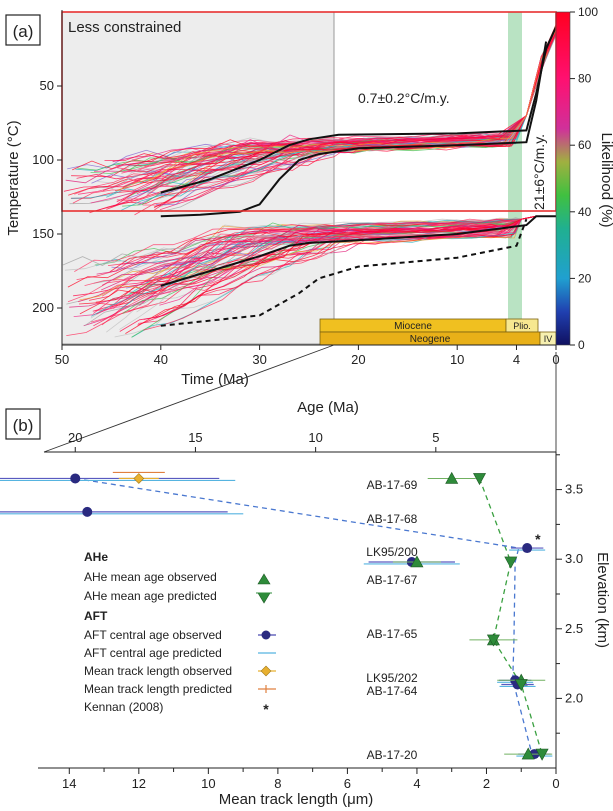 Image resolution: width=613 pixels, height=811 pixels. I want to click on legend-aft-observed-marker, so click(266, 635).